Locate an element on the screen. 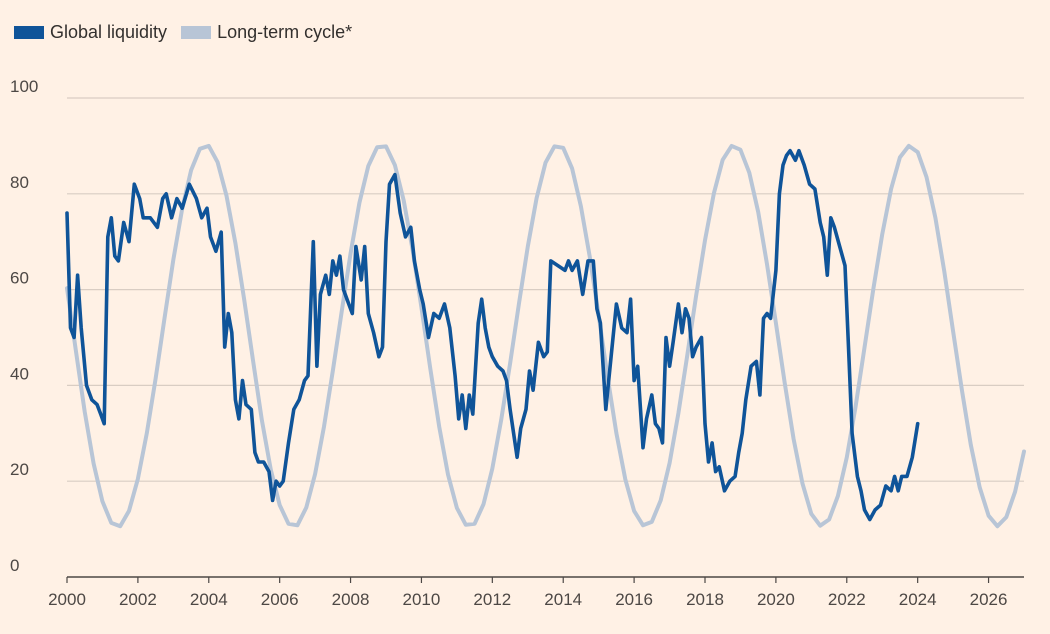 This screenshot has width=1050, height=634. x-tick-label: 2016 is located at coordinates (634, 599).